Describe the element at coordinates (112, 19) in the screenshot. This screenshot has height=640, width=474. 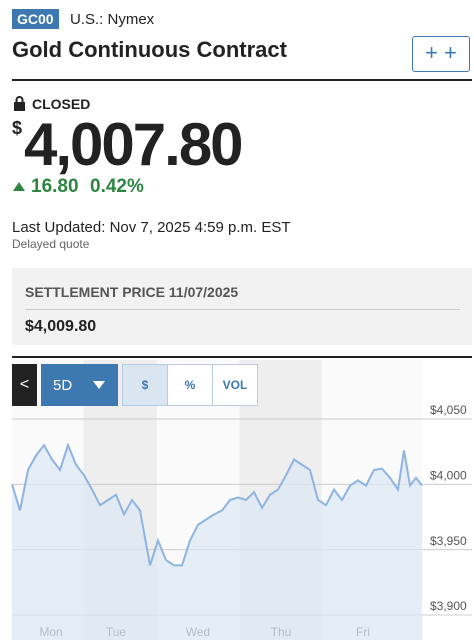
I see `exchange: U.S.: Nymex` at that location.